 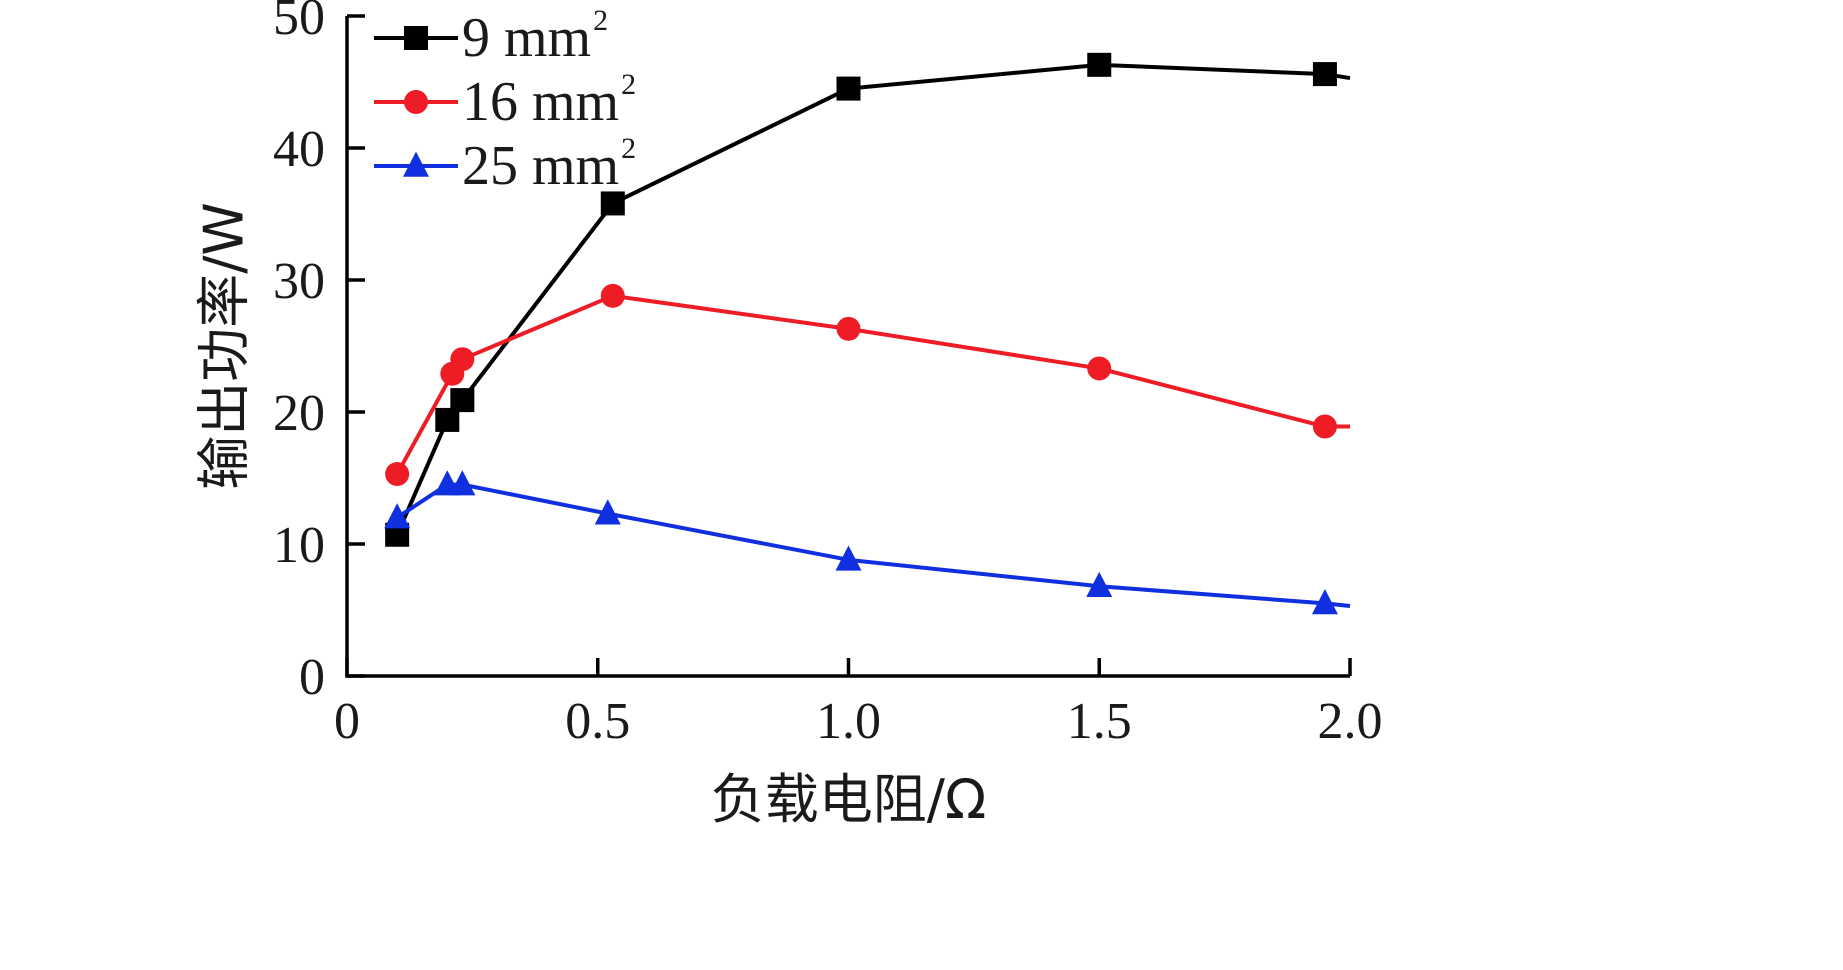 I want to click on y-tick-label: 10, so click(x=299, y=545).